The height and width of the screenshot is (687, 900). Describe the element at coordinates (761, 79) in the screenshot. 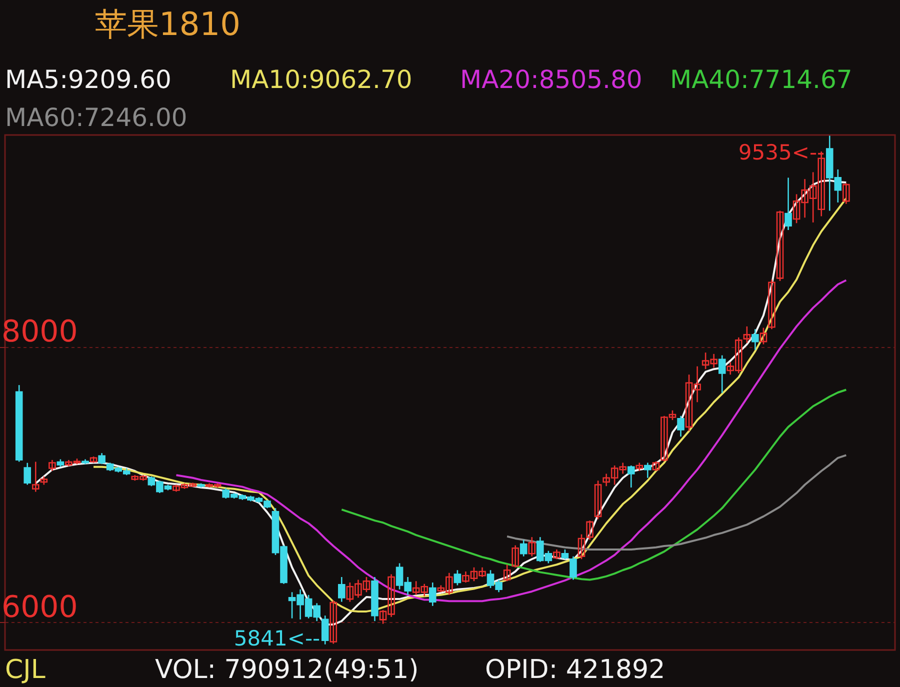

I see `text: MA40:7714.67` at that location.